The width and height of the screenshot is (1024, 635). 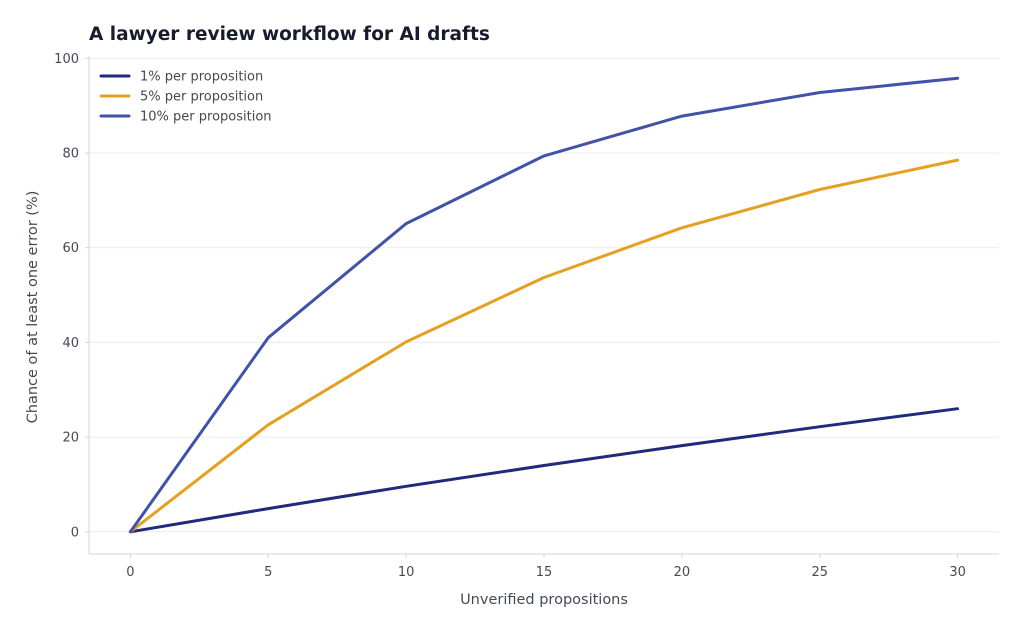 What do you see at coordinates (33, 307) in the screenshot?
I see `y-axis-label: Chance of at least one error (%)` at bounding box center [33, 307].